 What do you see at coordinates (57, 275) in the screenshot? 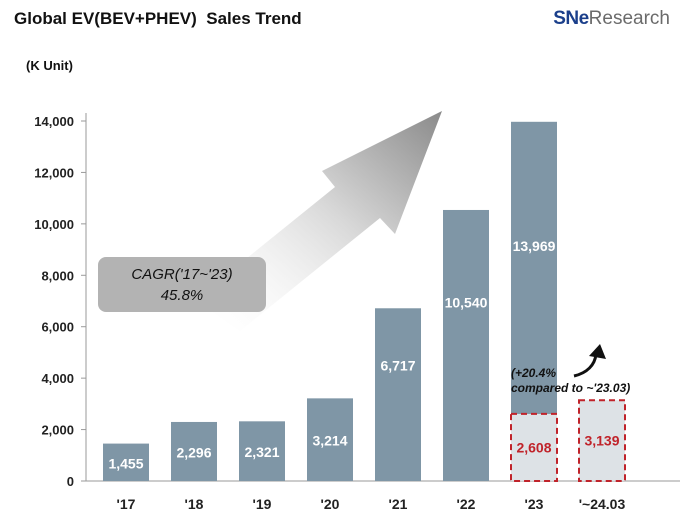
I see `y-tick-label: 8,000` at bounding box center [57, 275].